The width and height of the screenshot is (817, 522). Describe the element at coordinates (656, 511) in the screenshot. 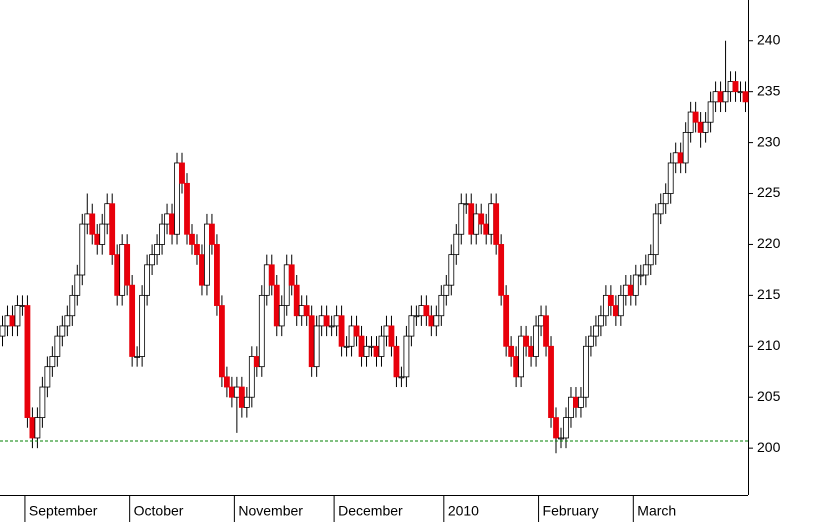

I see `x-tick-label: March` at that location.